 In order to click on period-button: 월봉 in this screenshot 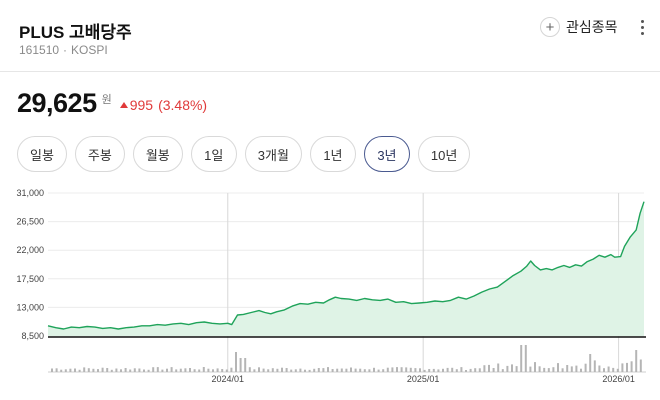, I will do `click(157, 154)`.